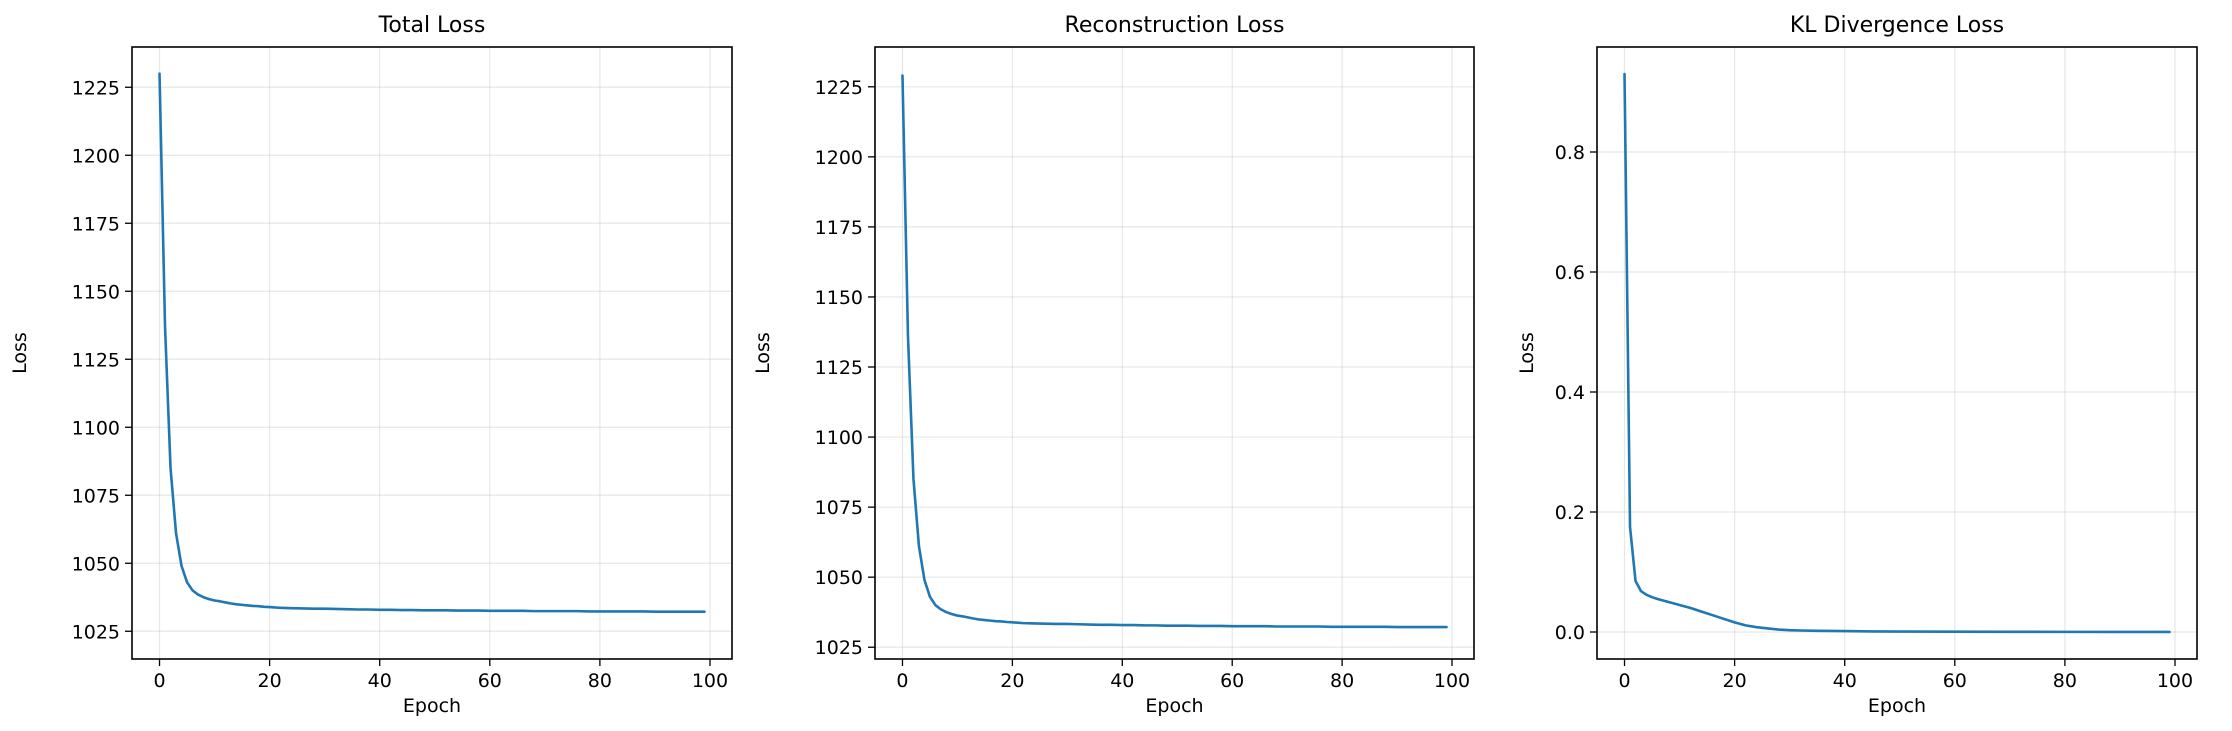  What do you see at coordinates (1570, 153) in the screenshot?
I see `y-tick-label: 0.8` at bounding box center [1570, 153].